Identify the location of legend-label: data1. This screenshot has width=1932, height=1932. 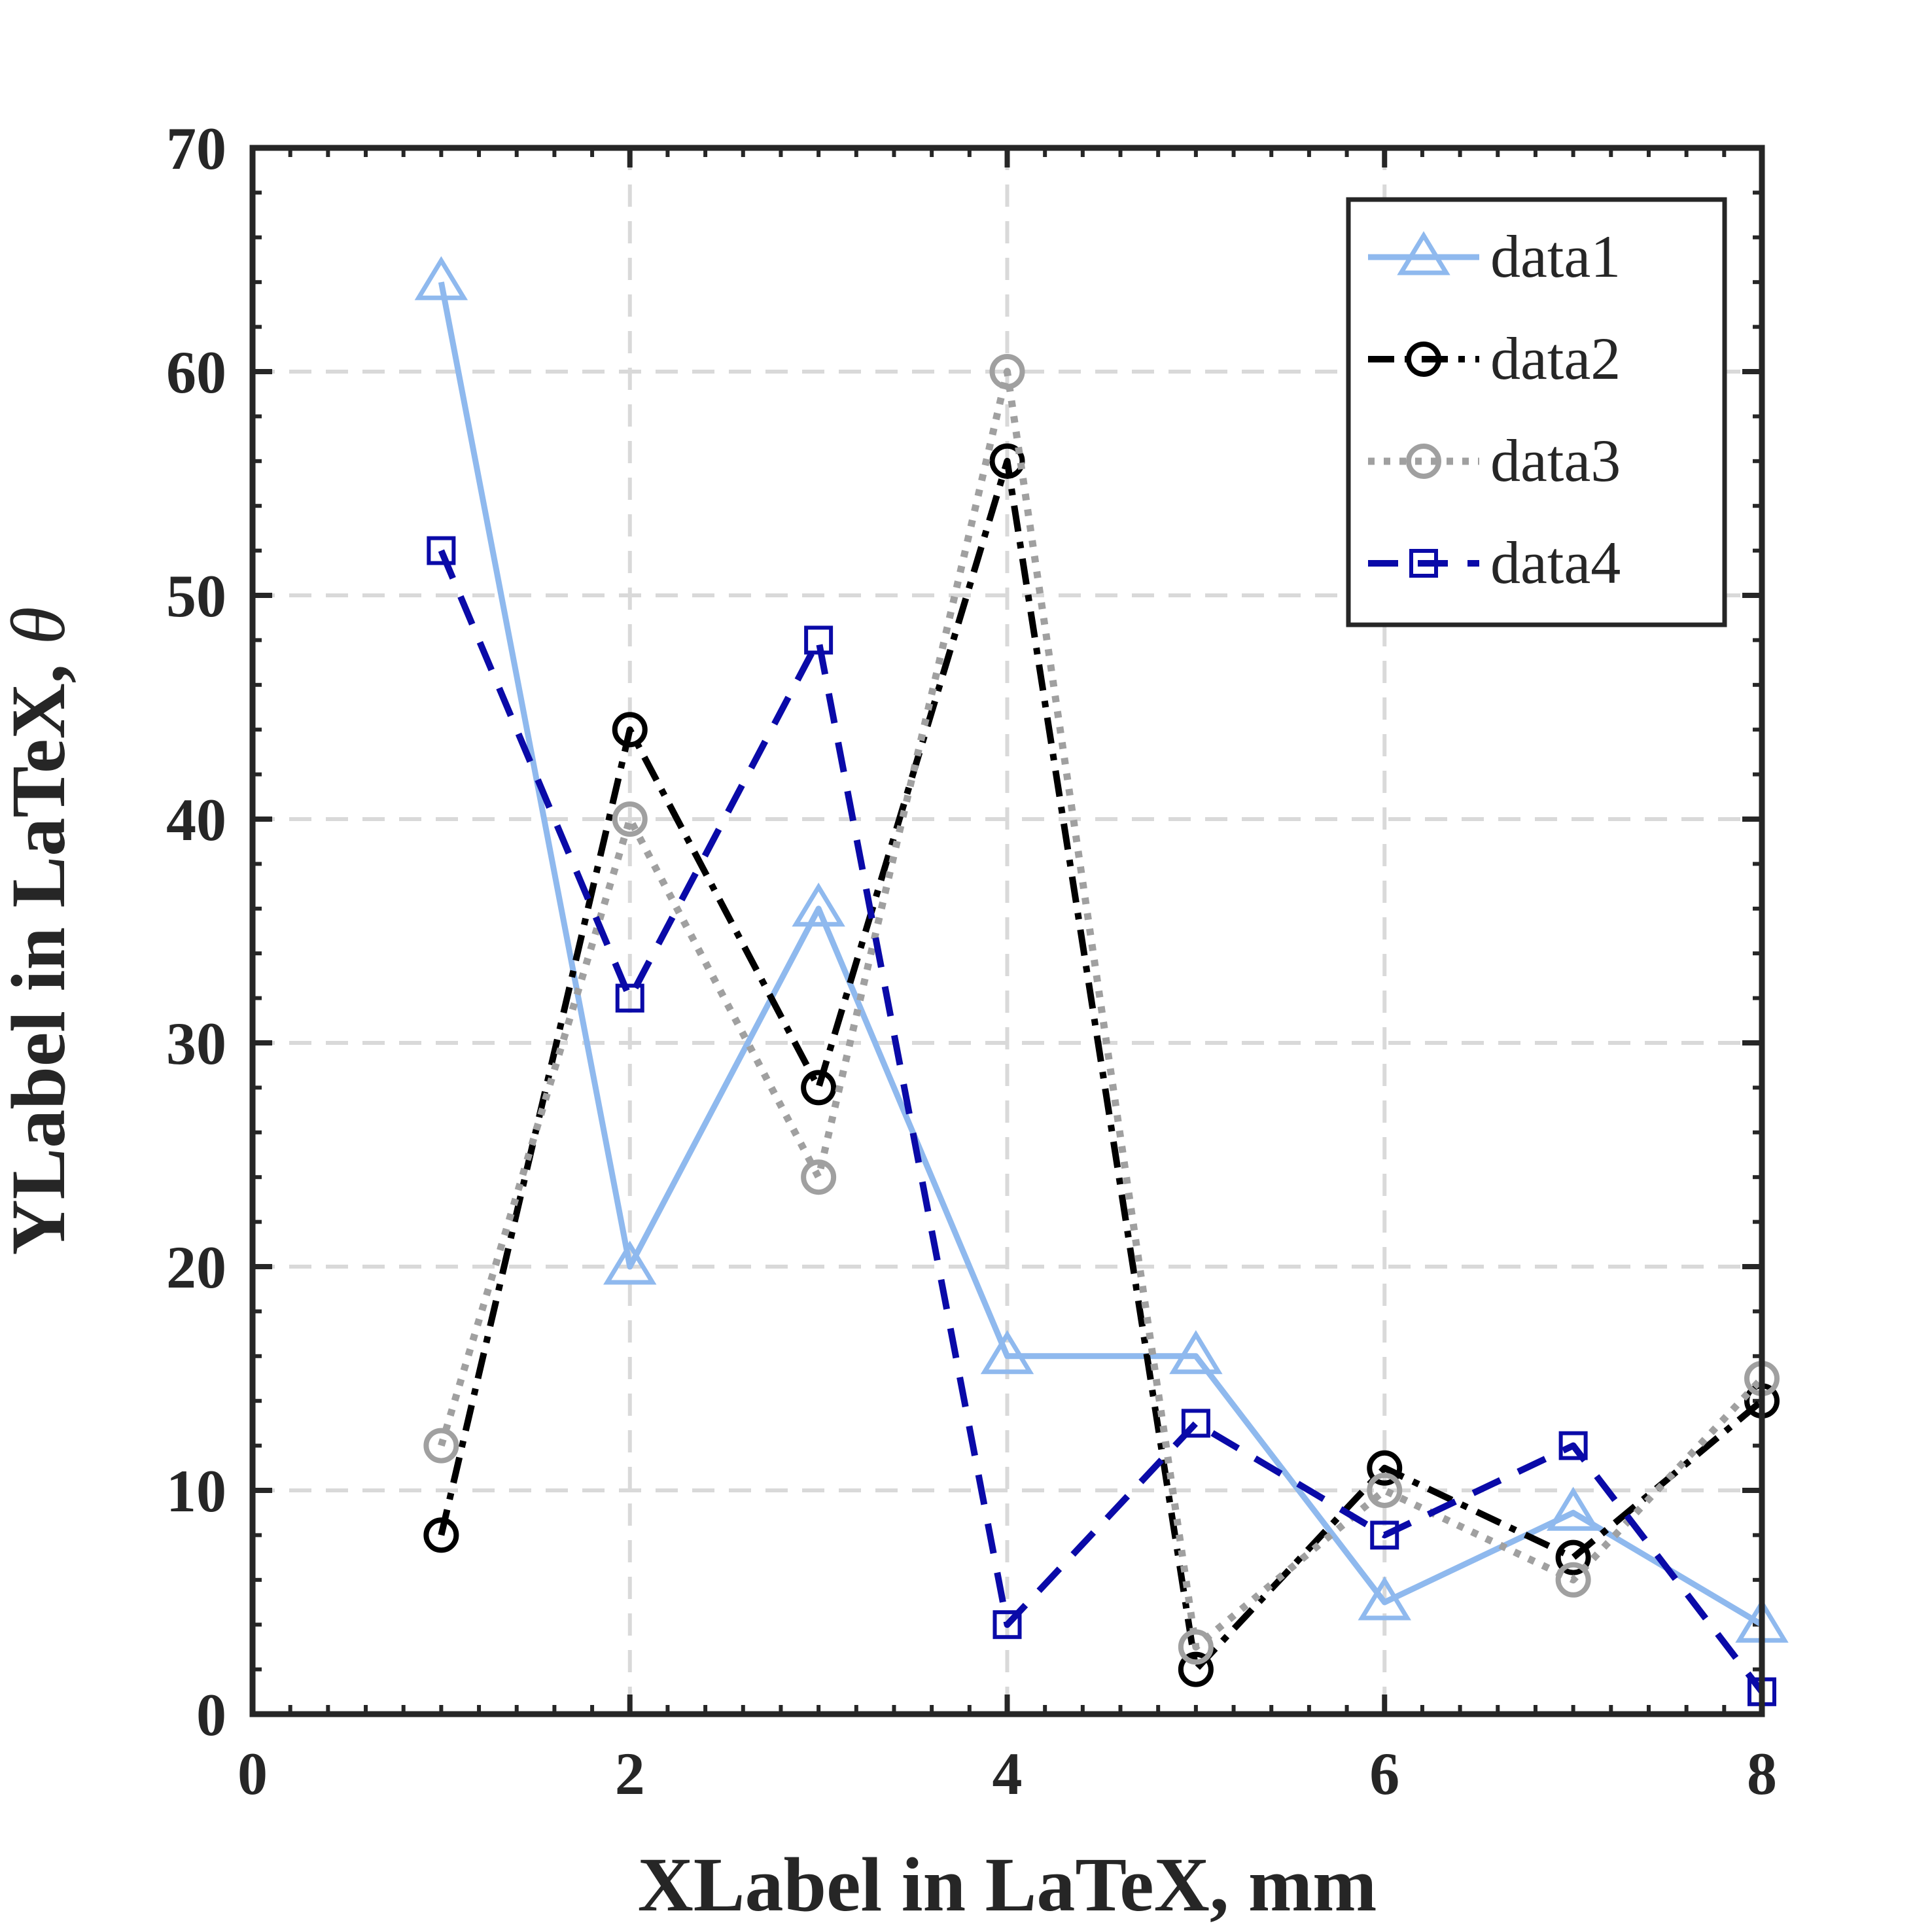
(1555, 256).